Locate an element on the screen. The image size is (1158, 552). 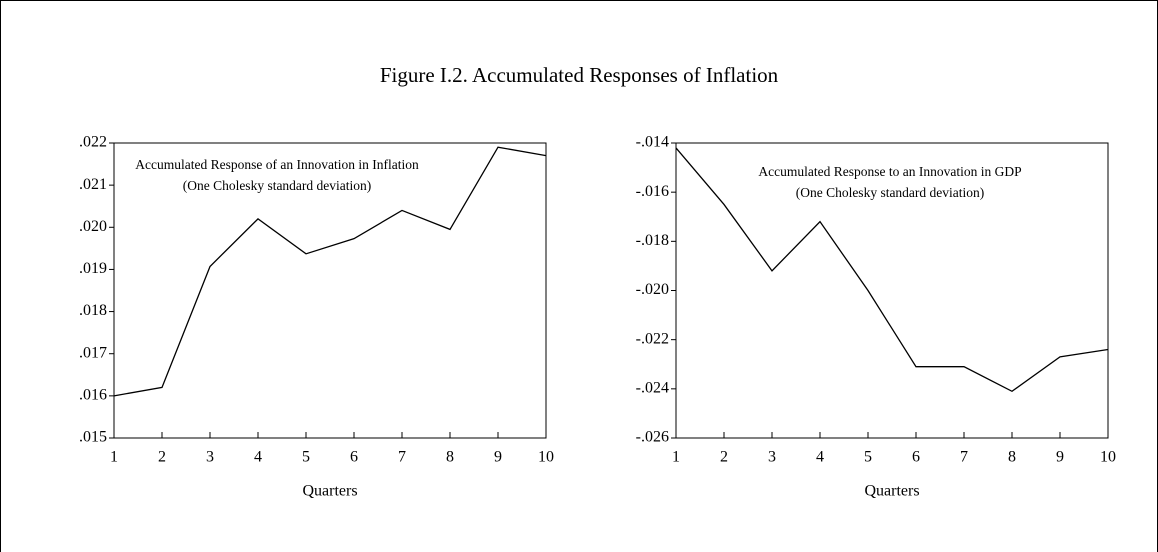
y-tick-label: -.016 is located at coordinates (652, 191).